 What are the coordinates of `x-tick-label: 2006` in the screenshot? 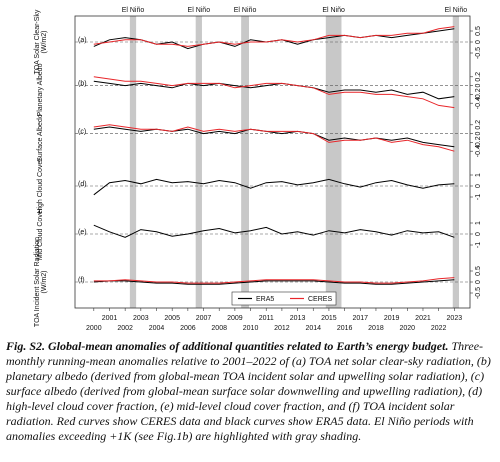 It's located at (188, 328).